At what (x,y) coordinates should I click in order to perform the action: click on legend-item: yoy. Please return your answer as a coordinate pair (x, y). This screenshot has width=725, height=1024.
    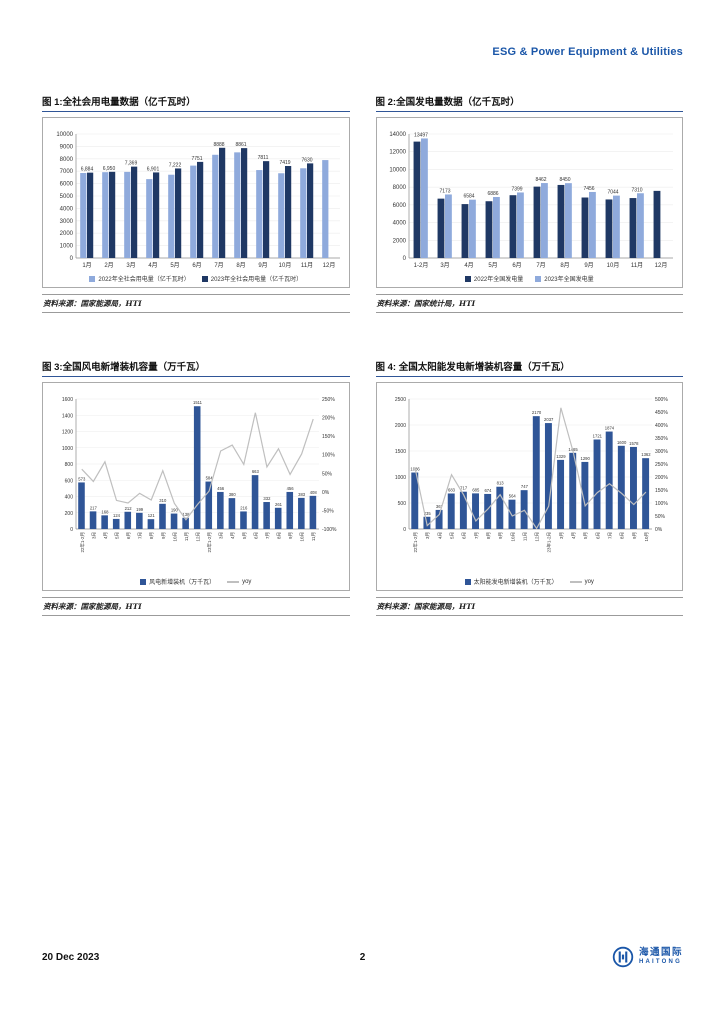
    Looking at the image, I should click on (239, 582).